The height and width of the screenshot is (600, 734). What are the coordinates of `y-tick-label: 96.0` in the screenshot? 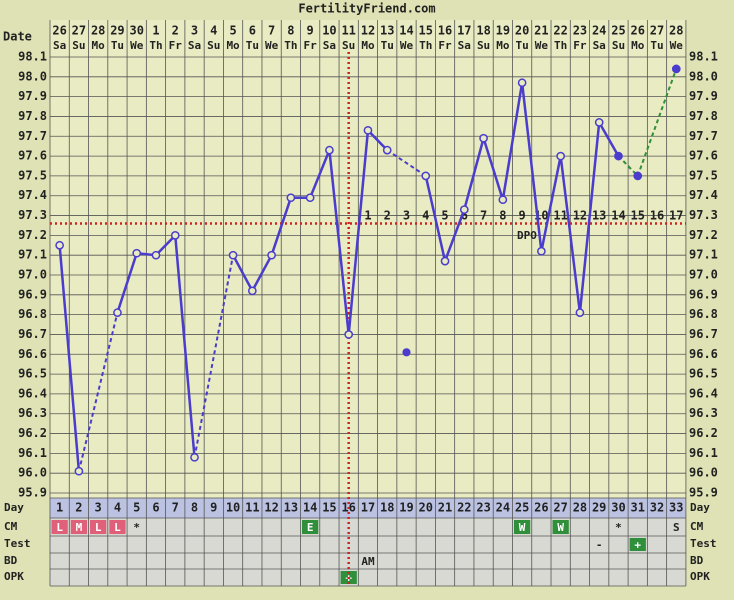 It's located at (703, 473).